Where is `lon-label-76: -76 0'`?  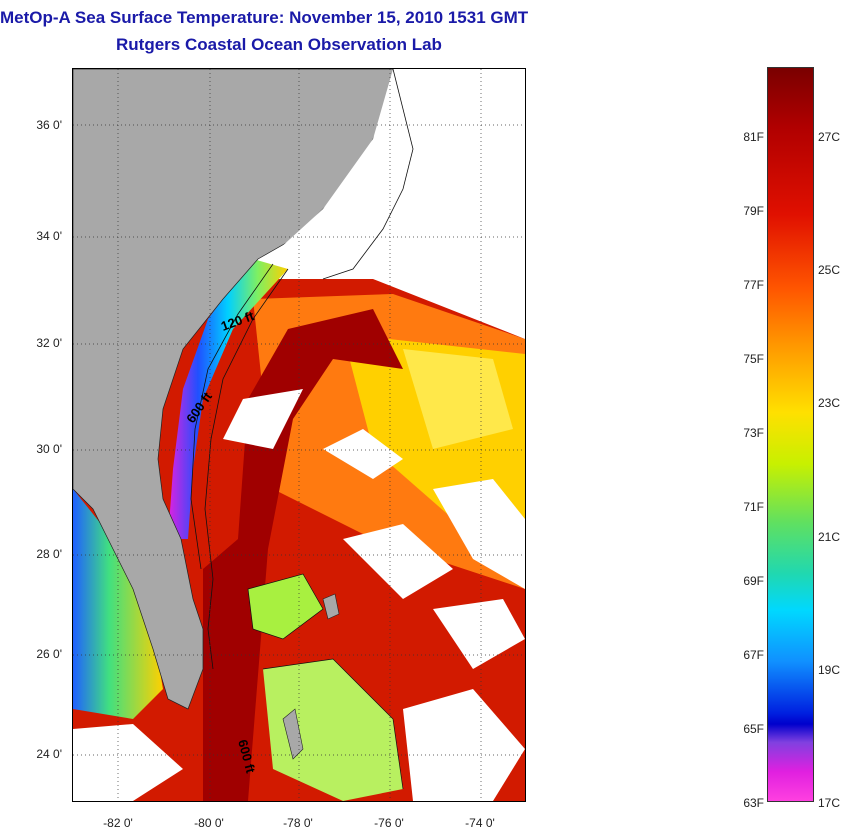 lon-label-76: -76 0' is located at coordinates (389, 823).